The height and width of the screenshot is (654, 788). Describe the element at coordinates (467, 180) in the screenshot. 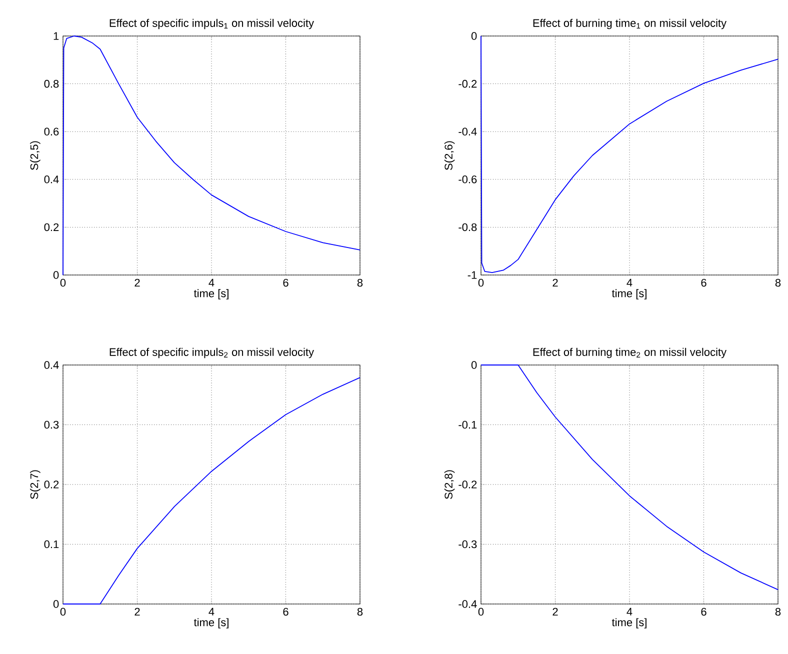

I see `y-tick-label: -0.6` at that location.